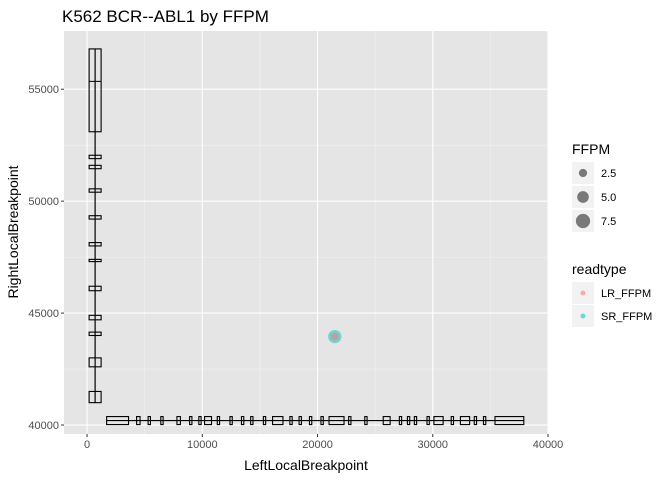 The height and width of the screenshot is (480, 672). I want to click on y-tick-label: 40000, so click(43, 426).